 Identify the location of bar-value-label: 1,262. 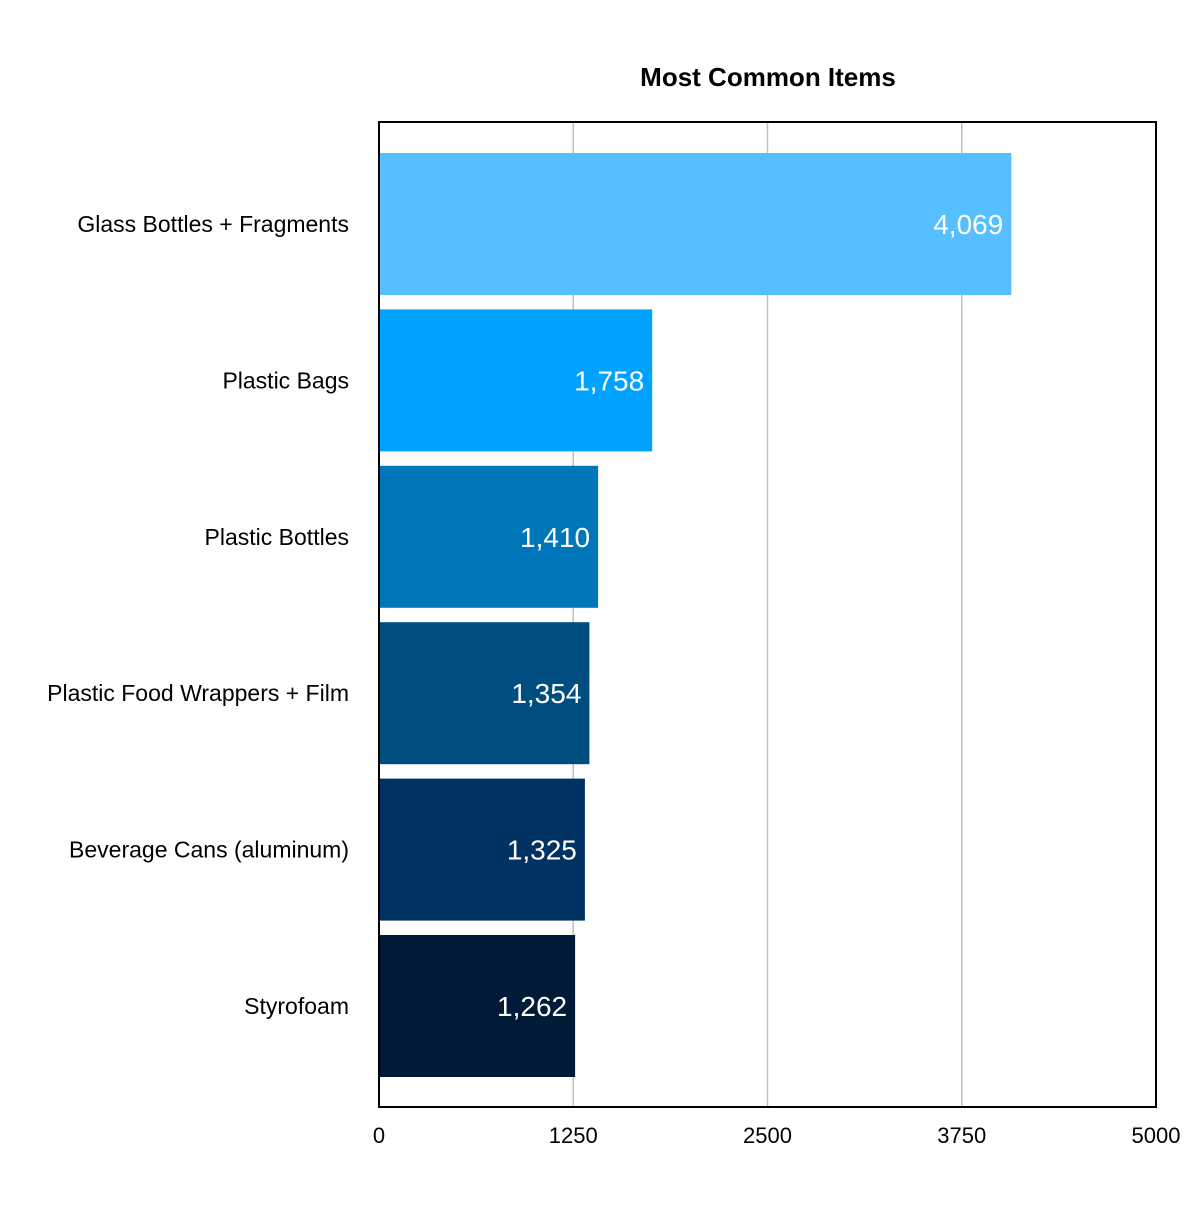
(532, 1006).